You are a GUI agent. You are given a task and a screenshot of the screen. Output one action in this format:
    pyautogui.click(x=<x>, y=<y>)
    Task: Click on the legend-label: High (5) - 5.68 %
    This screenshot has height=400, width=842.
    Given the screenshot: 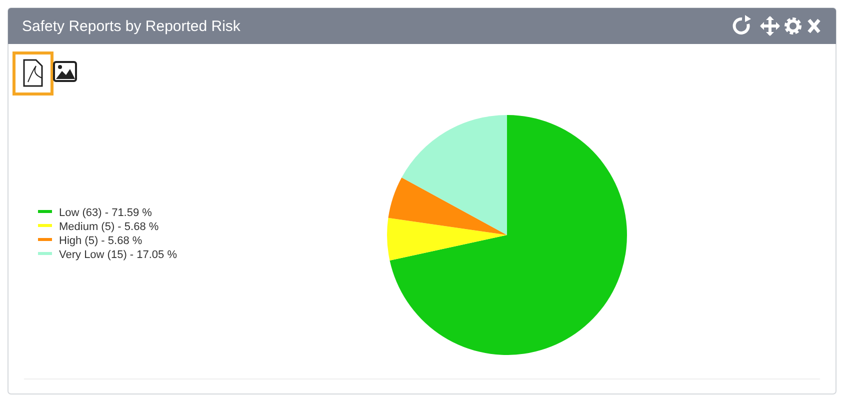 What is the action you would take?
    pyautogui.click(x=100, y=241)
    